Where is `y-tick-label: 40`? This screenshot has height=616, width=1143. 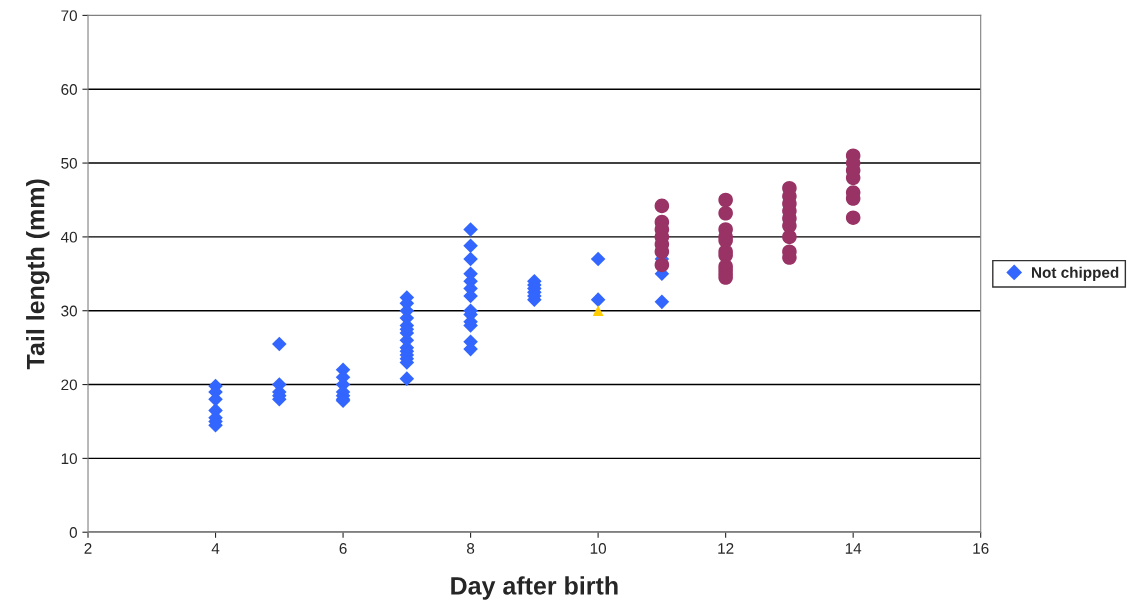 y-tick-label: 40 is located at coordinates (68, 237).